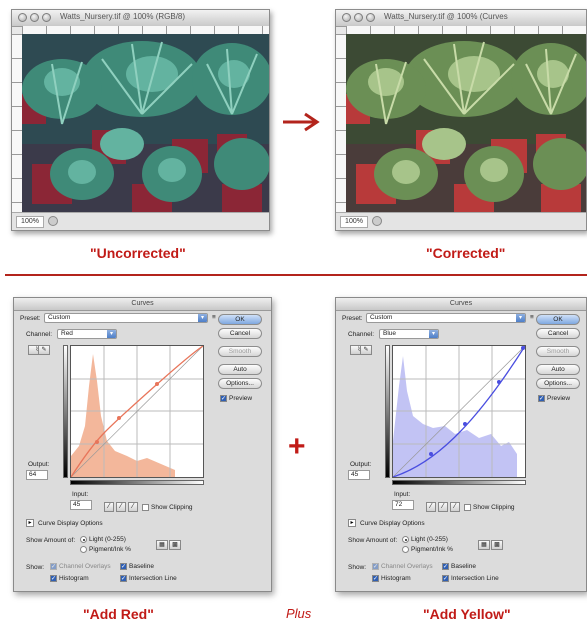  I want to click on input-field: 45, so click(81, 505).